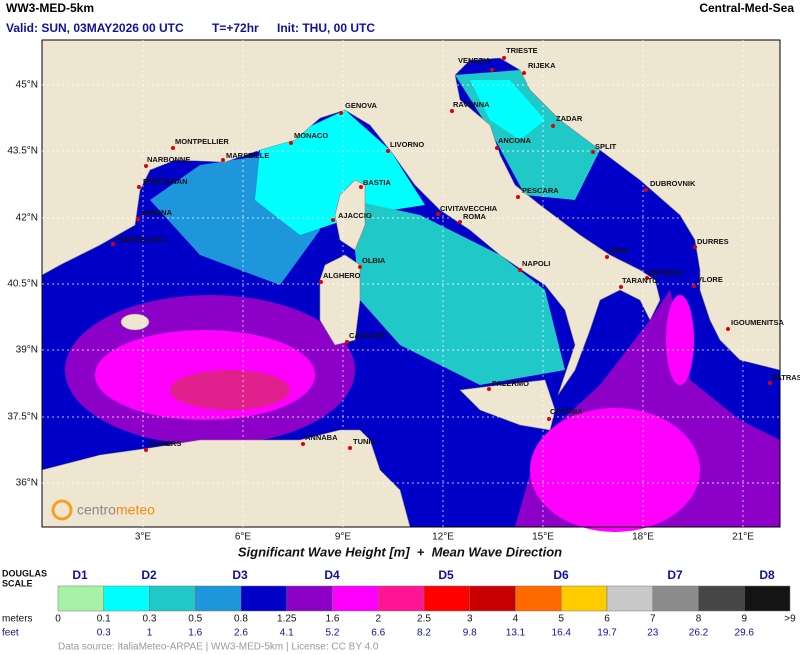 Image resolution: width=800 pixels, height=655 pixels. I want to click on scale-level: 1.25, so click(287, 619).